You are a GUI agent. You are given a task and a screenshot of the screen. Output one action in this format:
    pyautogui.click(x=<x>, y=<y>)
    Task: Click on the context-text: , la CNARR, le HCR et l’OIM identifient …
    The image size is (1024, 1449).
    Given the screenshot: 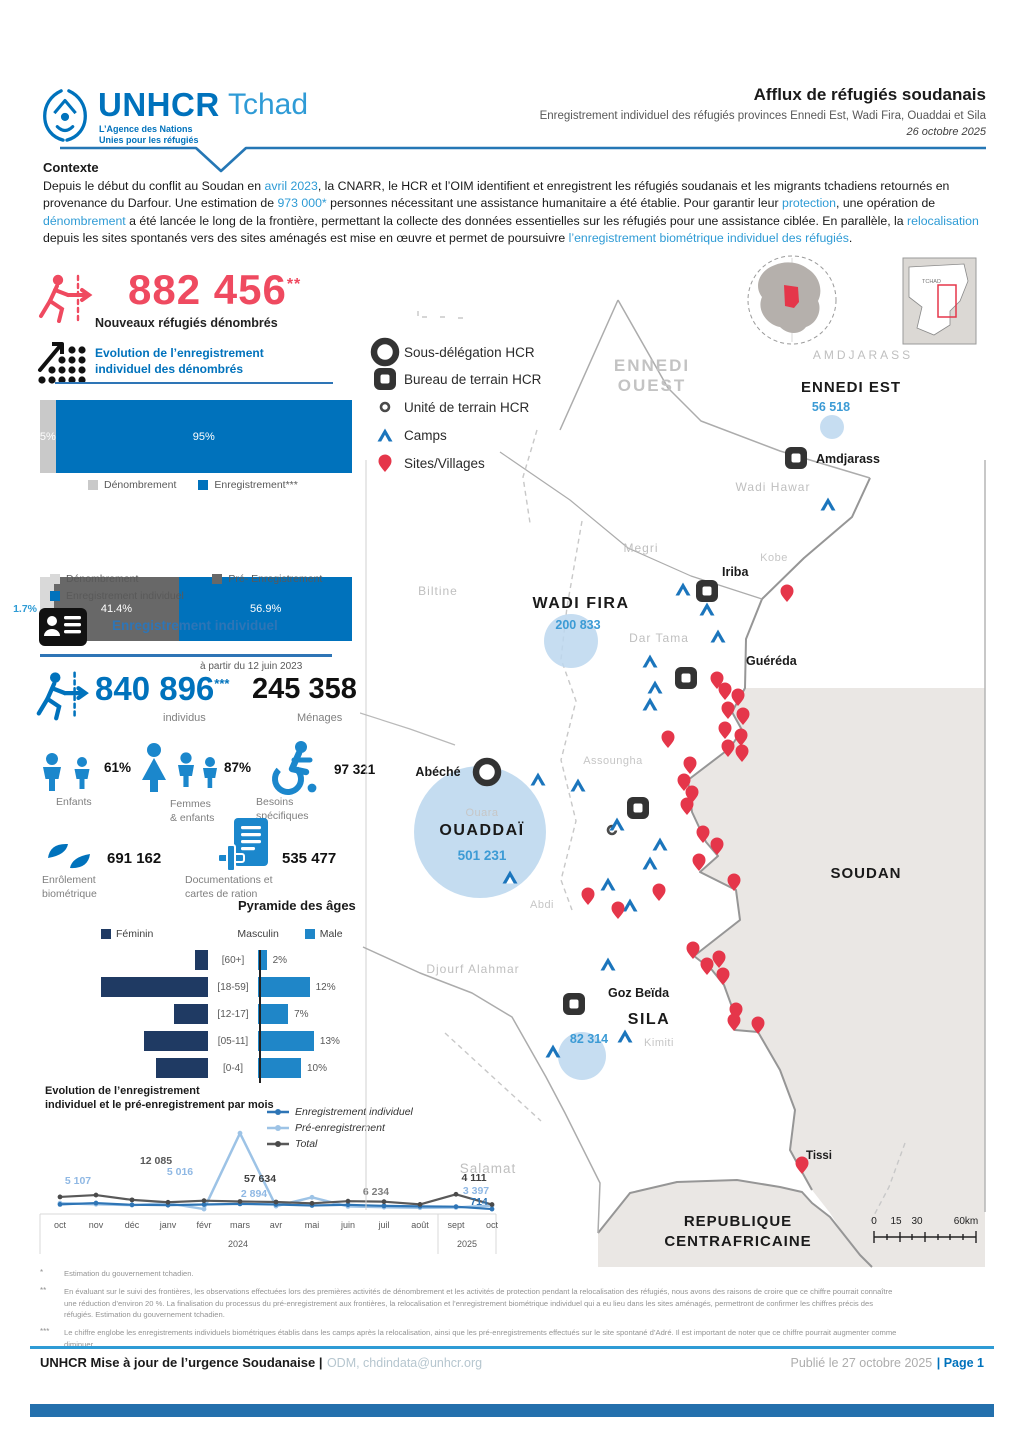 What is the action you would take?
    pyautogui.click(x=496, y=195)
    